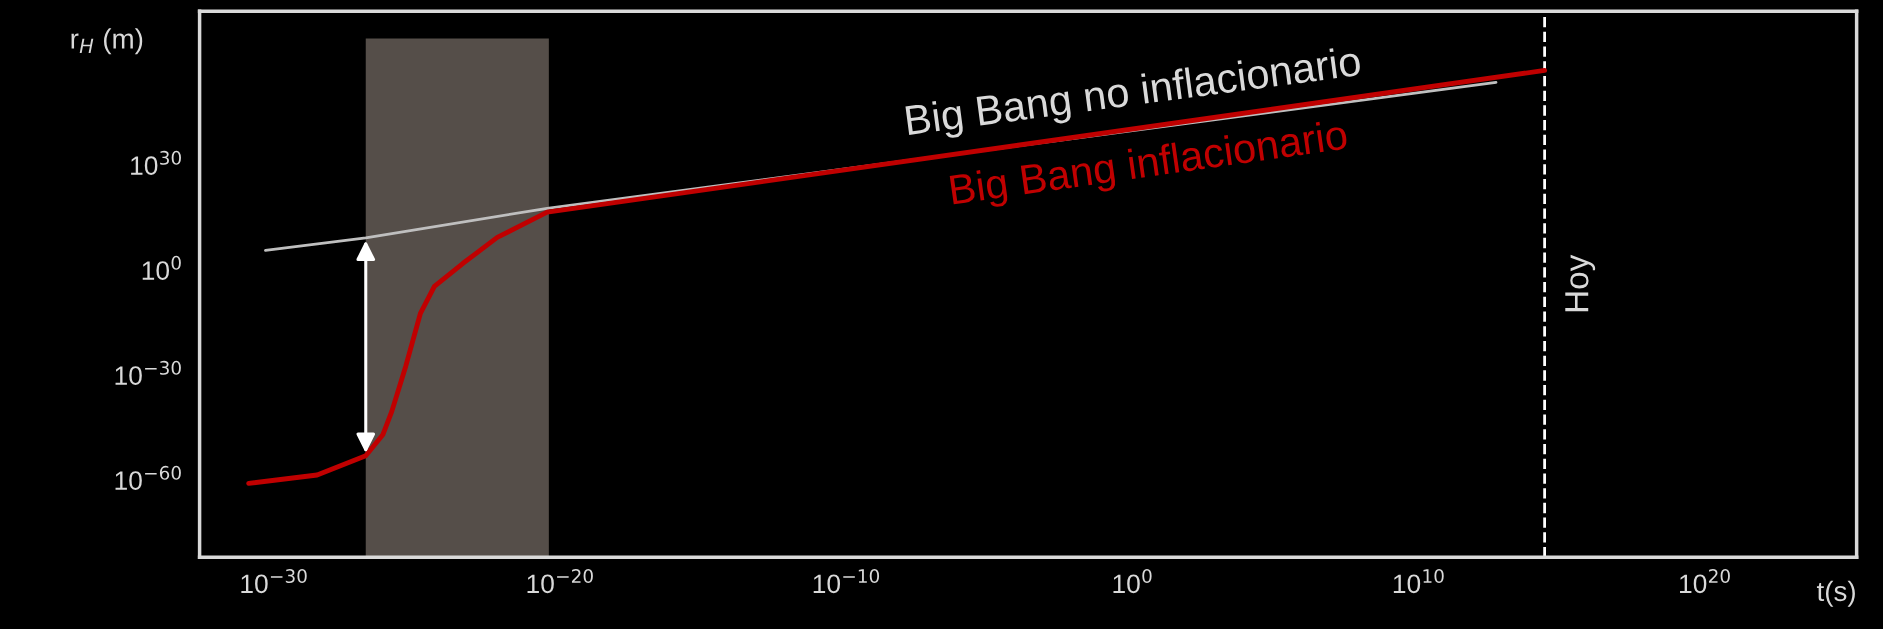  I want to click on y-tick-label: 10$^{−30}$, so click(148, 372).